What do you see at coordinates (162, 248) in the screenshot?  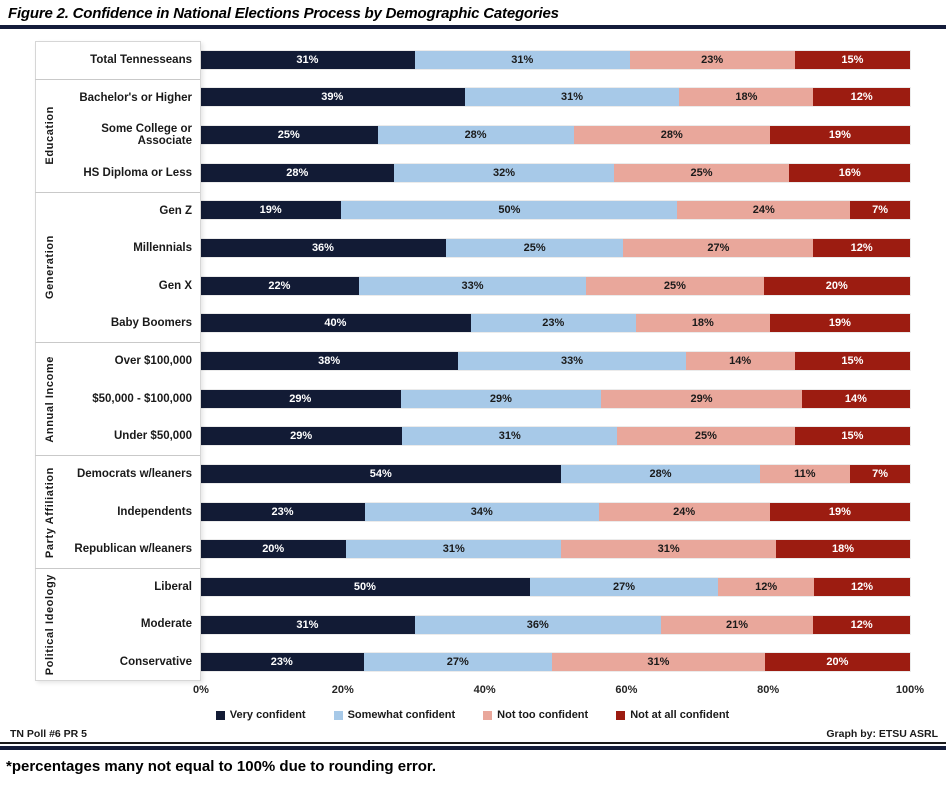 I see `category-label: Millennials` at bounding box center [162, 248].